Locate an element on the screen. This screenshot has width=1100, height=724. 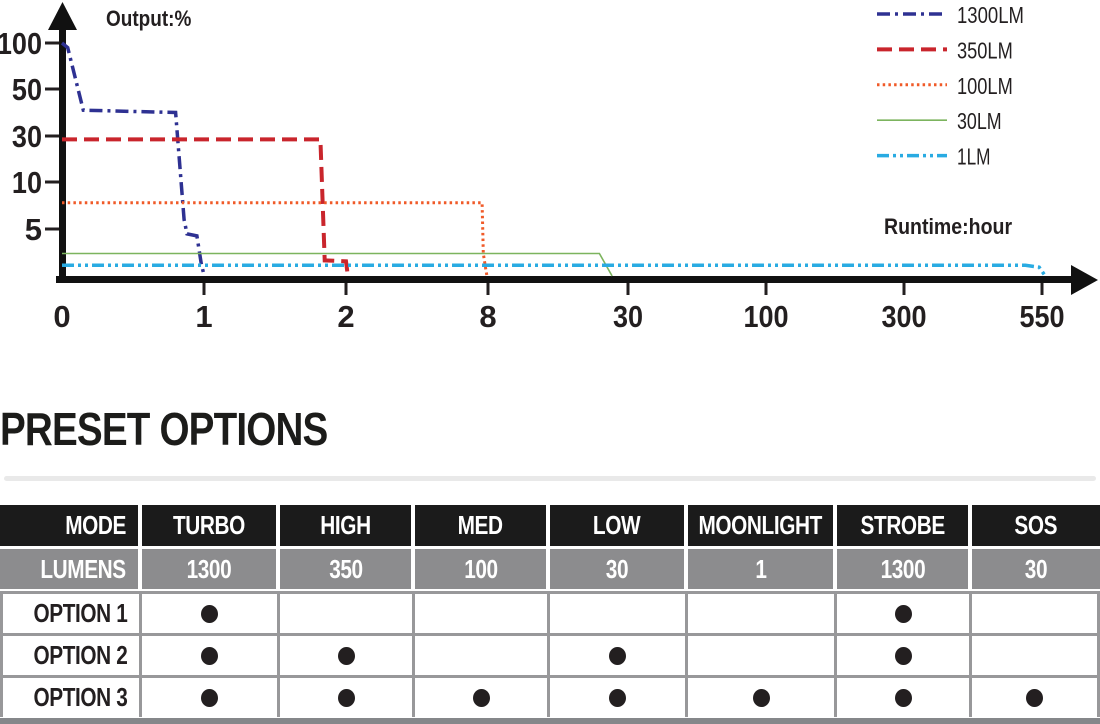
option-row-header: OPTION 3 is located at coordinates (72, 697).